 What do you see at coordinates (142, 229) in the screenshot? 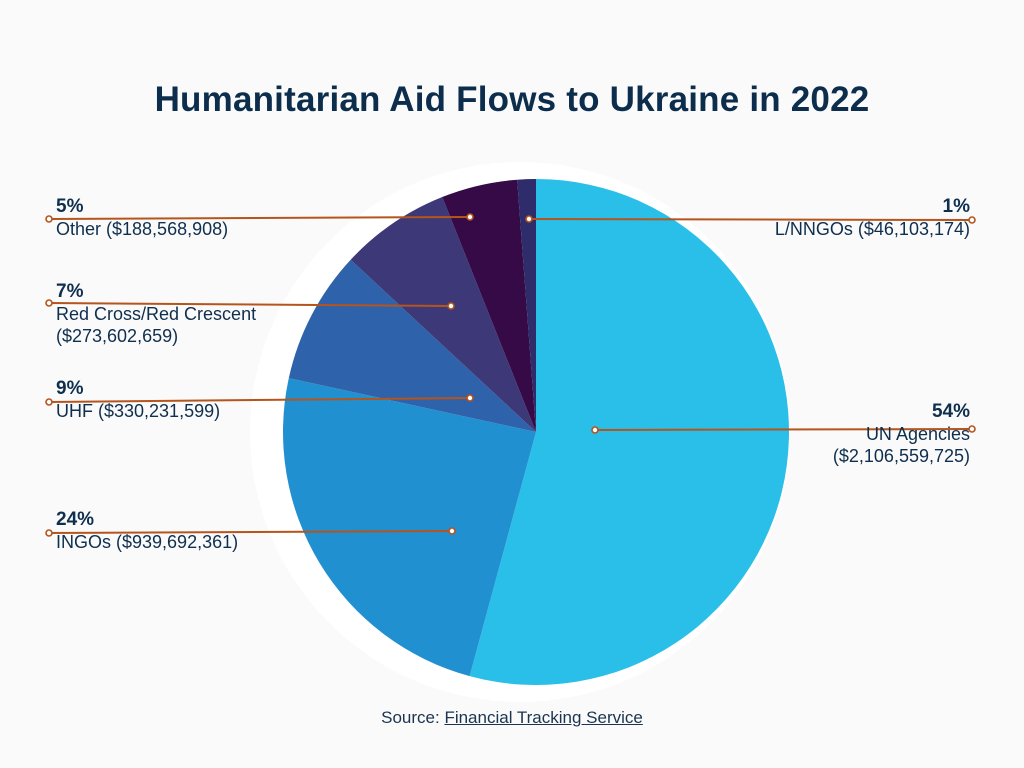
I see `label-other-text: Other ($188,568,908)` at bounding box center [142, 229].